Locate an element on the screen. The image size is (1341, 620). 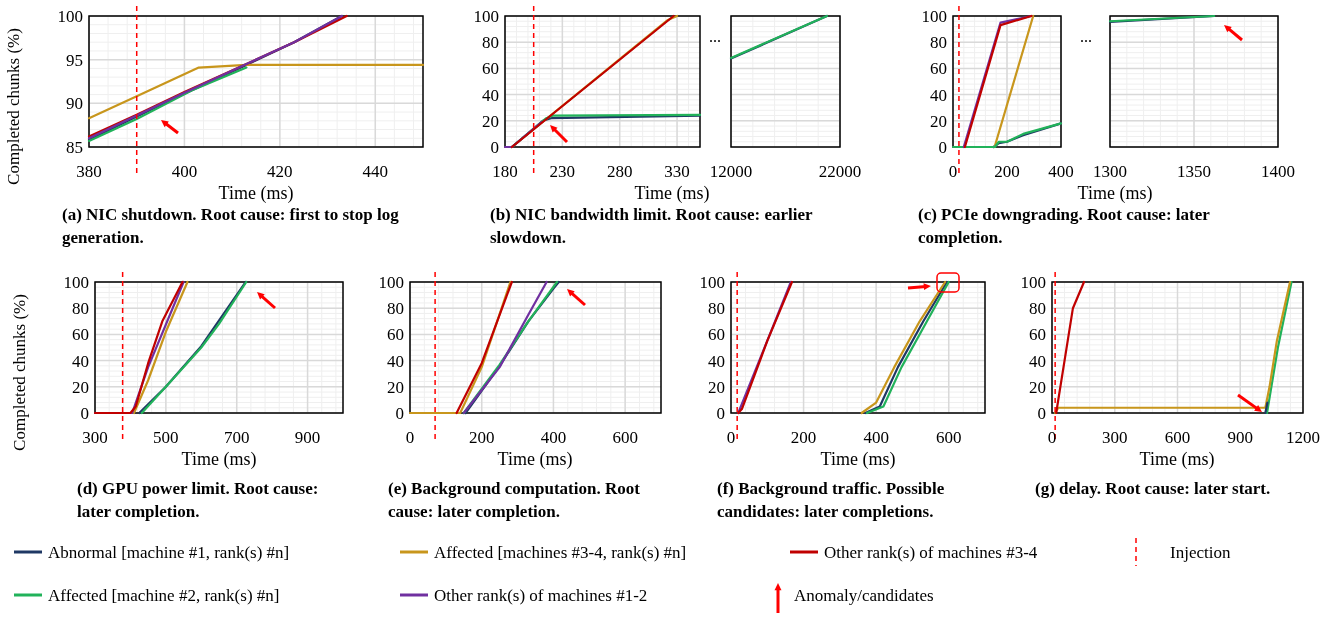
x-tick-label: 700 is located at coordinates (236, 437).